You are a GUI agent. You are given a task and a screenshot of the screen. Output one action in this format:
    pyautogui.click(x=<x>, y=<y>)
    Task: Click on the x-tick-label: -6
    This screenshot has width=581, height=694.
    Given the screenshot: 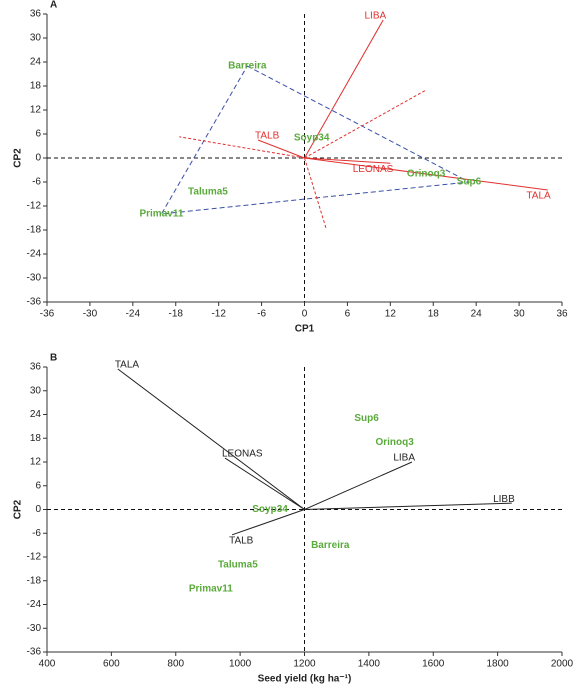 What is the action you would take?
    pyautogui.click(x=261, y=314)
    